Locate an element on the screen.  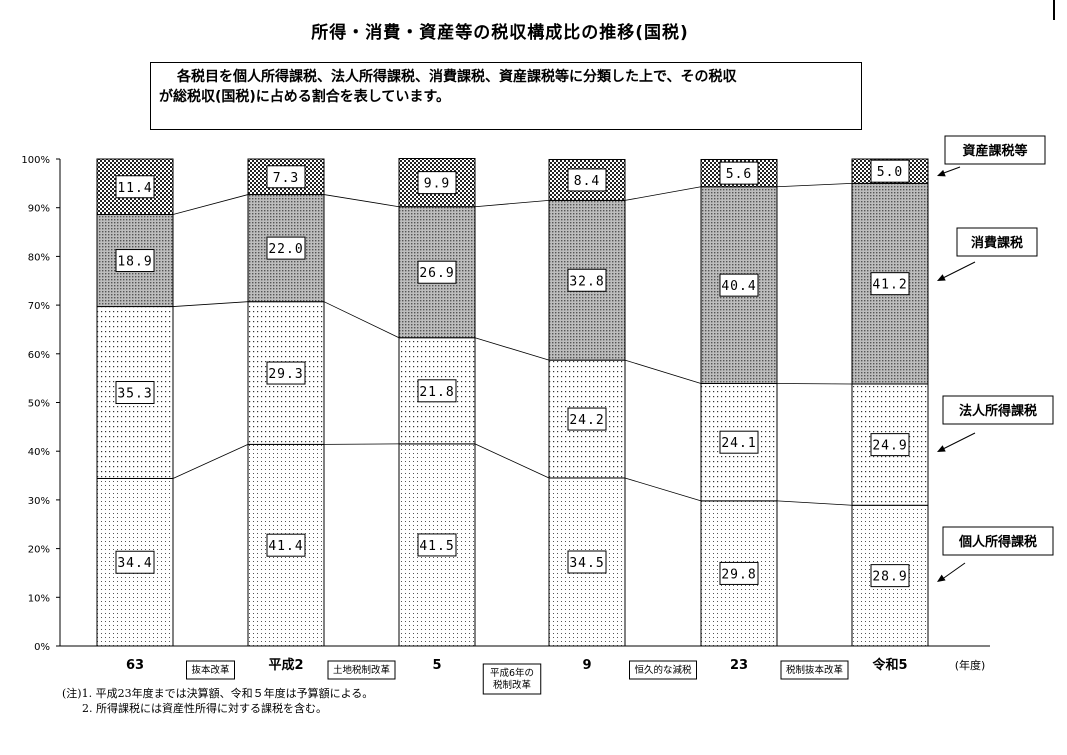
x-axis-unit: (年度) is located at coordinates (970, 665).